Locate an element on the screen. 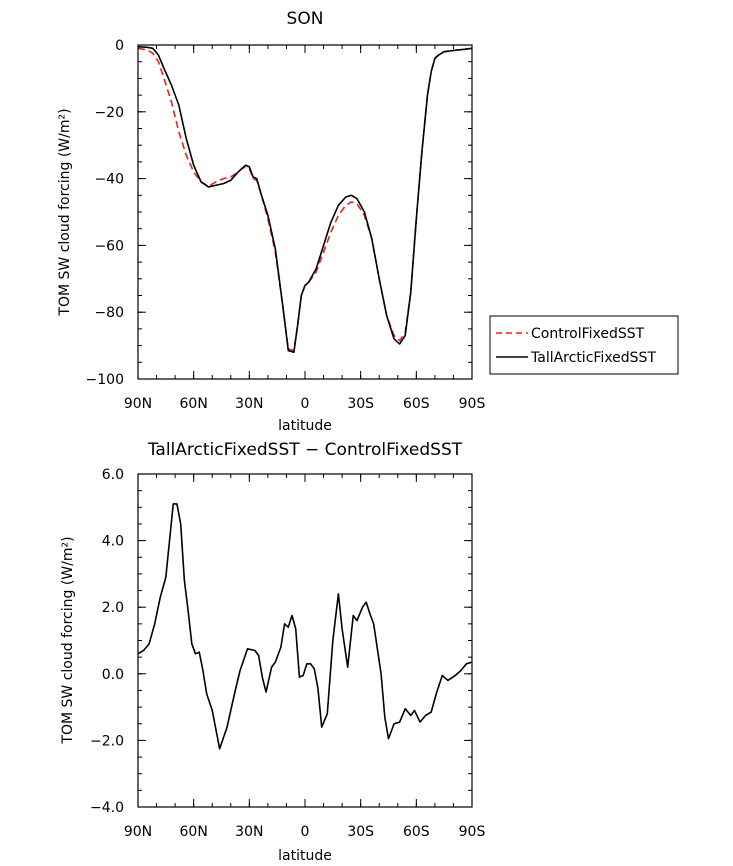 Image resolution: width=733 pixels, height=866 pixels. top-chart-x-tick-labels: 90N 60N 30N 0 30S 60S 90S is located at coordinates (305, 404).